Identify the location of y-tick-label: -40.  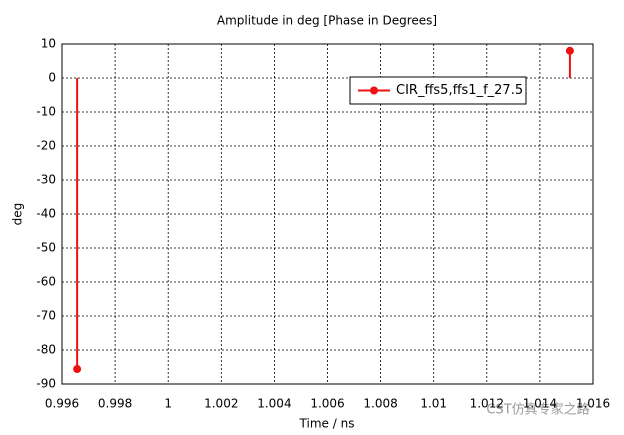
(46, 214).